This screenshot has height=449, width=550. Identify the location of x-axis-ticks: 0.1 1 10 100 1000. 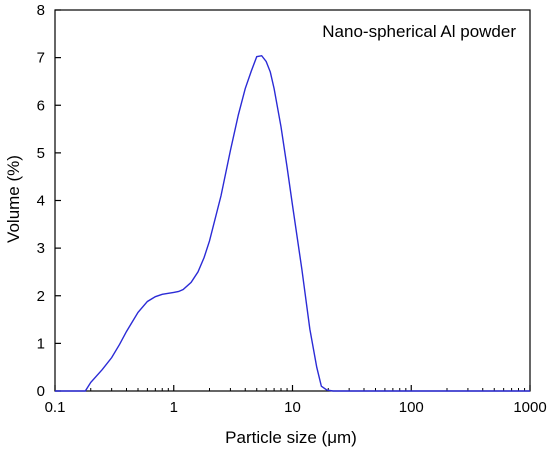
(296, 400).